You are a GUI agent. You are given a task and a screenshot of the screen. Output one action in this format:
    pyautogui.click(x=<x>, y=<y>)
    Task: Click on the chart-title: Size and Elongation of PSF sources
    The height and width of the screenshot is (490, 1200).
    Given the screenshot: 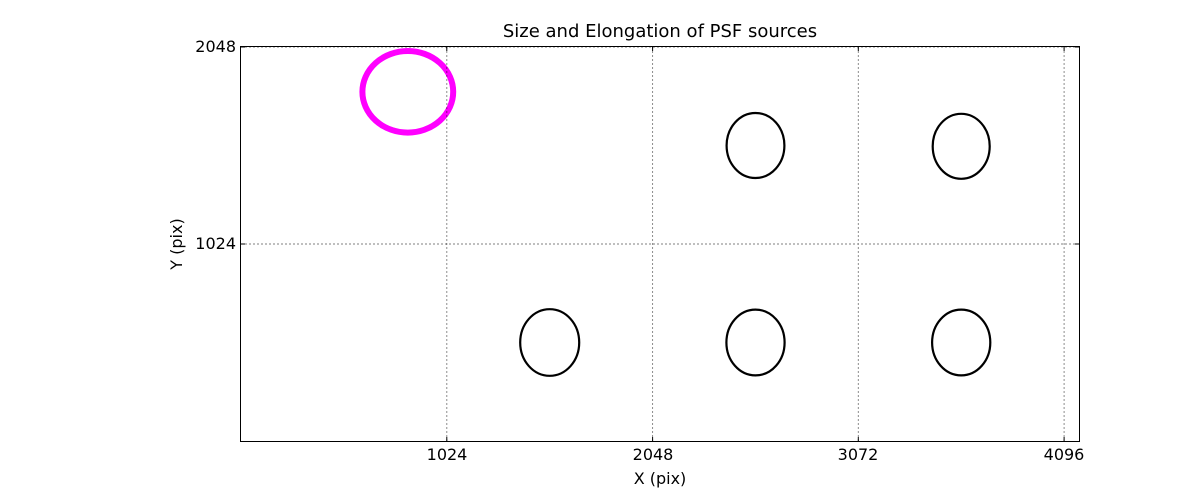 What is the action you would take?
    pyautogui.click(x=660, y=31)
    